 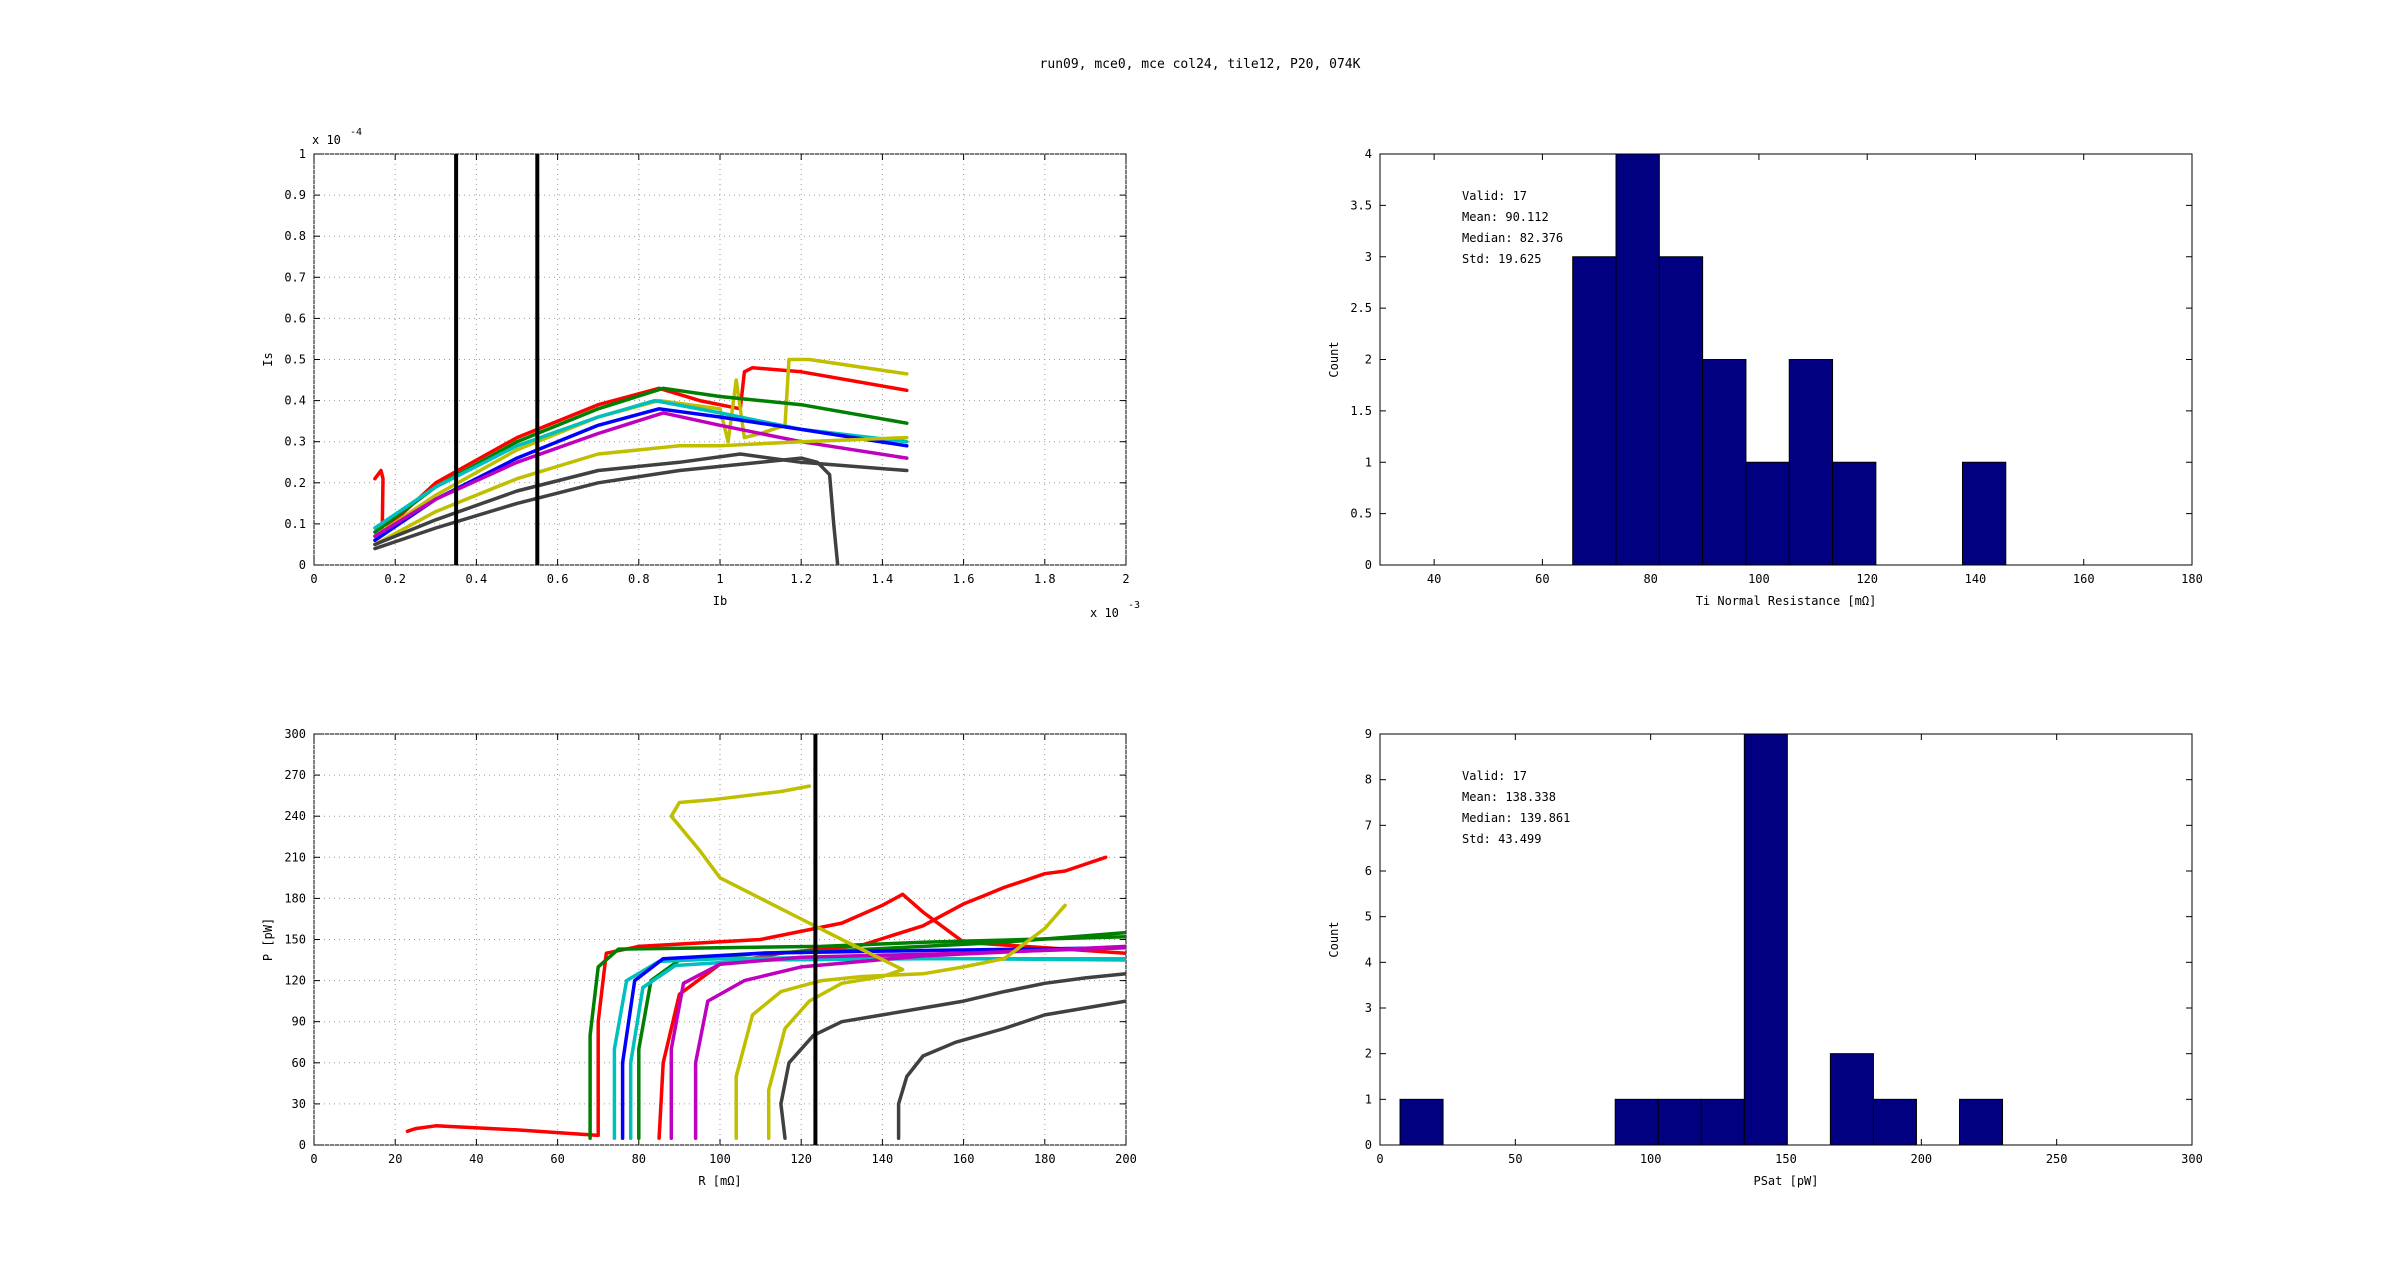 I want to click on y-tick-label: 3.5, so click(x=1361, y=205).